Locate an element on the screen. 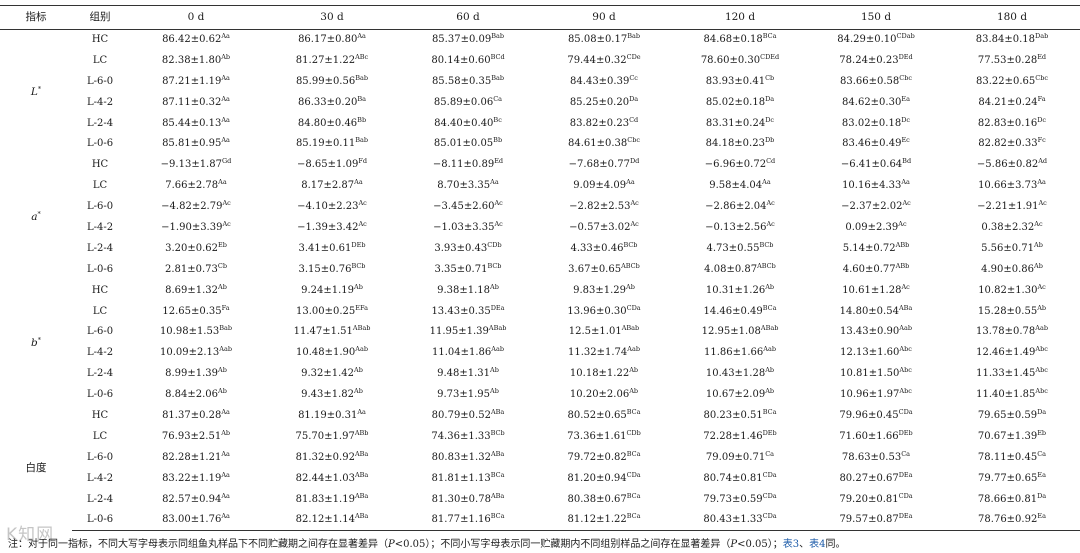 The height and width of the screenshot is (553, 1080). significance-letters: Cc is located at coordinates (633, 77).